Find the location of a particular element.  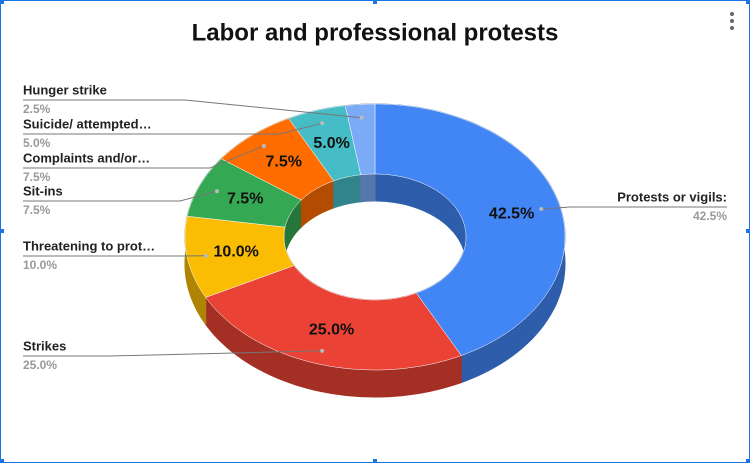

slice is located at coordinates (360, 139).